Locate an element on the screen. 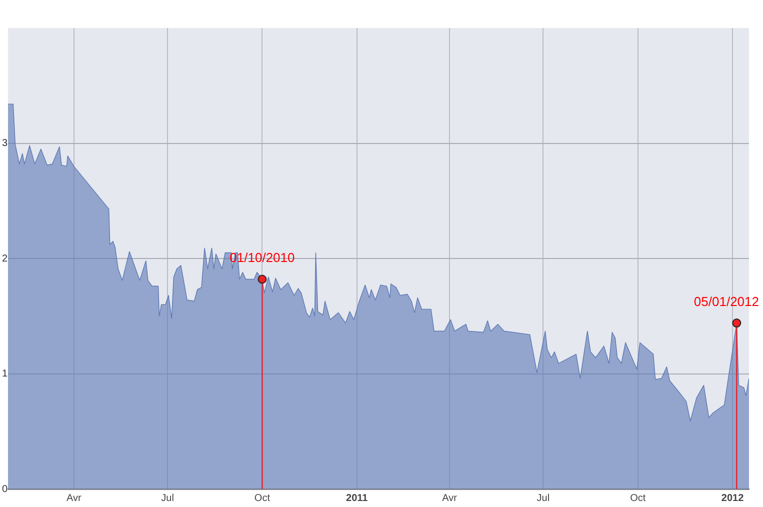 The height and width of the screenshot is (507, 763). x-tick-label: 2012 is located at coordinates (732, 498).